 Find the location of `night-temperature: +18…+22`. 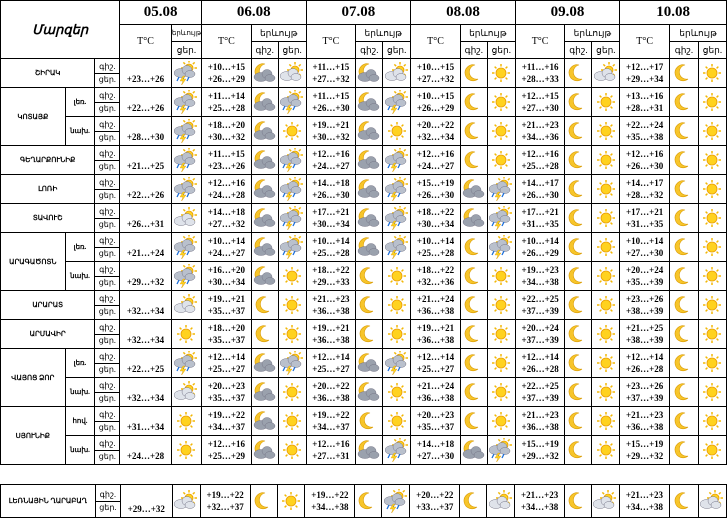

night-temperature: +18…+22 is located at coordinates (435, 270).